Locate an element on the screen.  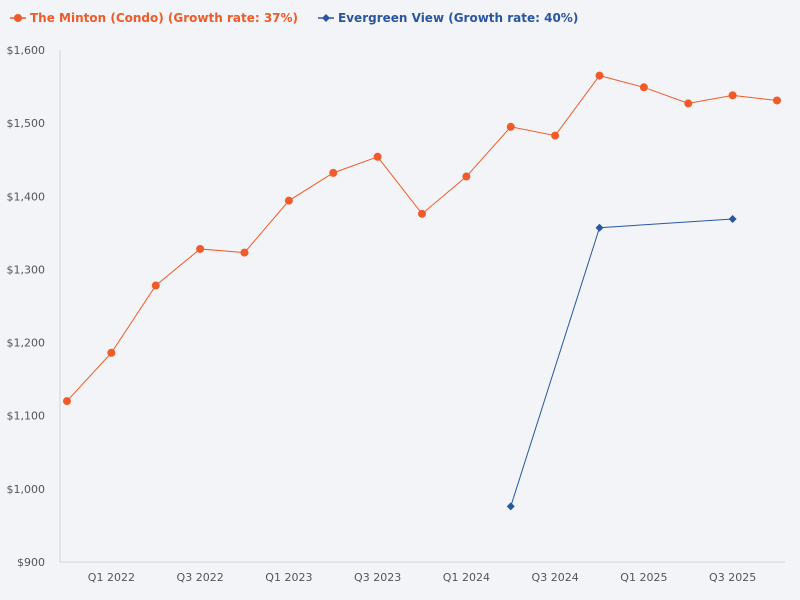
x-tick-label: Q1 2022 is located at coordinates (111, 577).